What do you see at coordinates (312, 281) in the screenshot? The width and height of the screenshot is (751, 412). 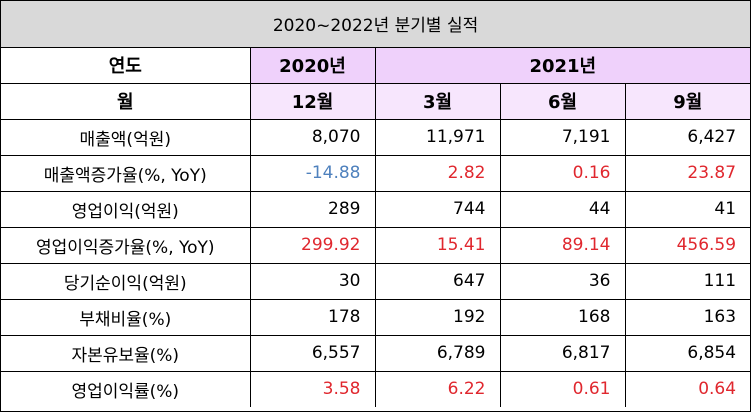 I see `value-cell: 30` at bounding box center [312, 281].